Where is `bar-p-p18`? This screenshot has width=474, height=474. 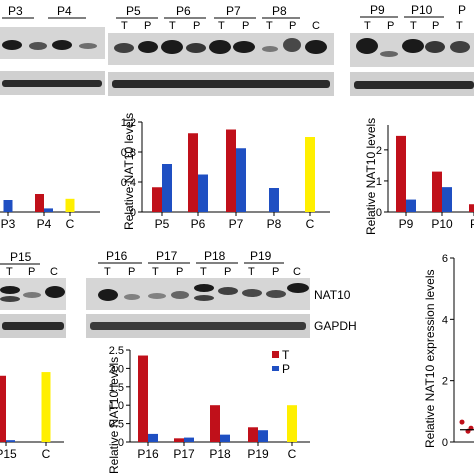
bar-p-p18 is located at coordinates (225, 438).